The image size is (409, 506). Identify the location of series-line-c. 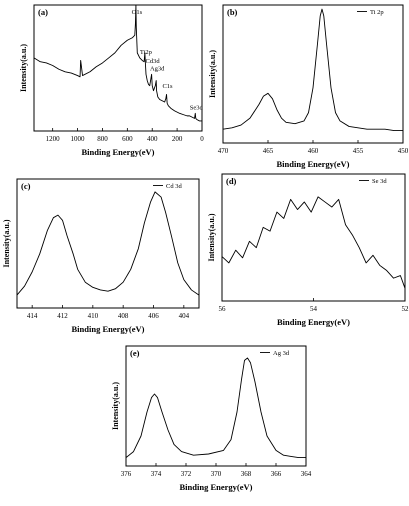
(108, 243).